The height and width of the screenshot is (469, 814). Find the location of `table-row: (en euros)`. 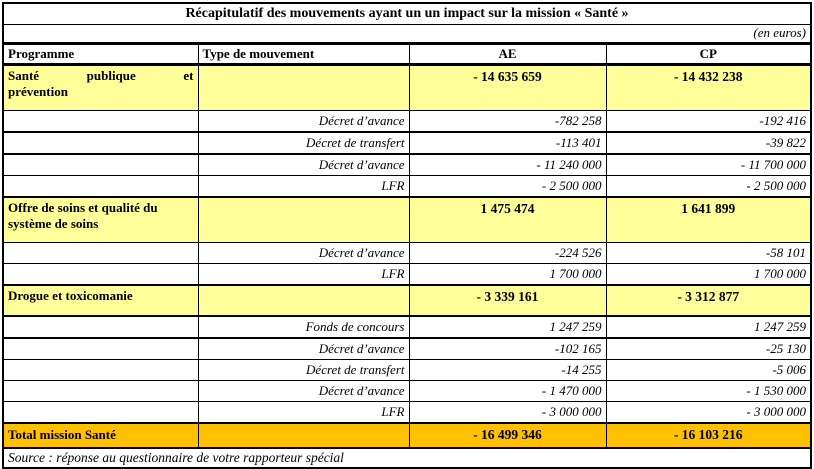

table-row: (en euros) is located at coordinates (407, 34).